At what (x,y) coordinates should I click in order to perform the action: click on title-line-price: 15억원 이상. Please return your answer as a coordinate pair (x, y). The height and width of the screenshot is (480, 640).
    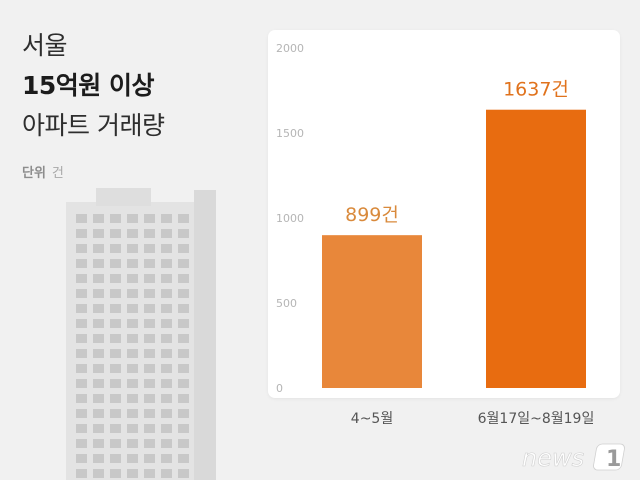
    Looking at the image, I should click on (88, 85).